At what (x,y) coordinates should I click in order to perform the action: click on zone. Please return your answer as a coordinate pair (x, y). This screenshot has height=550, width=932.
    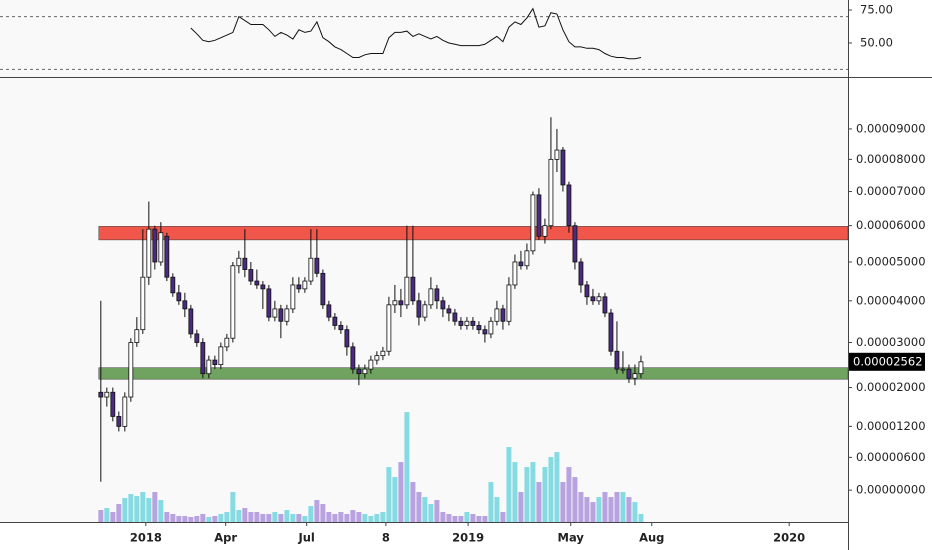
    Looking at the image, I should click on (473, 373).